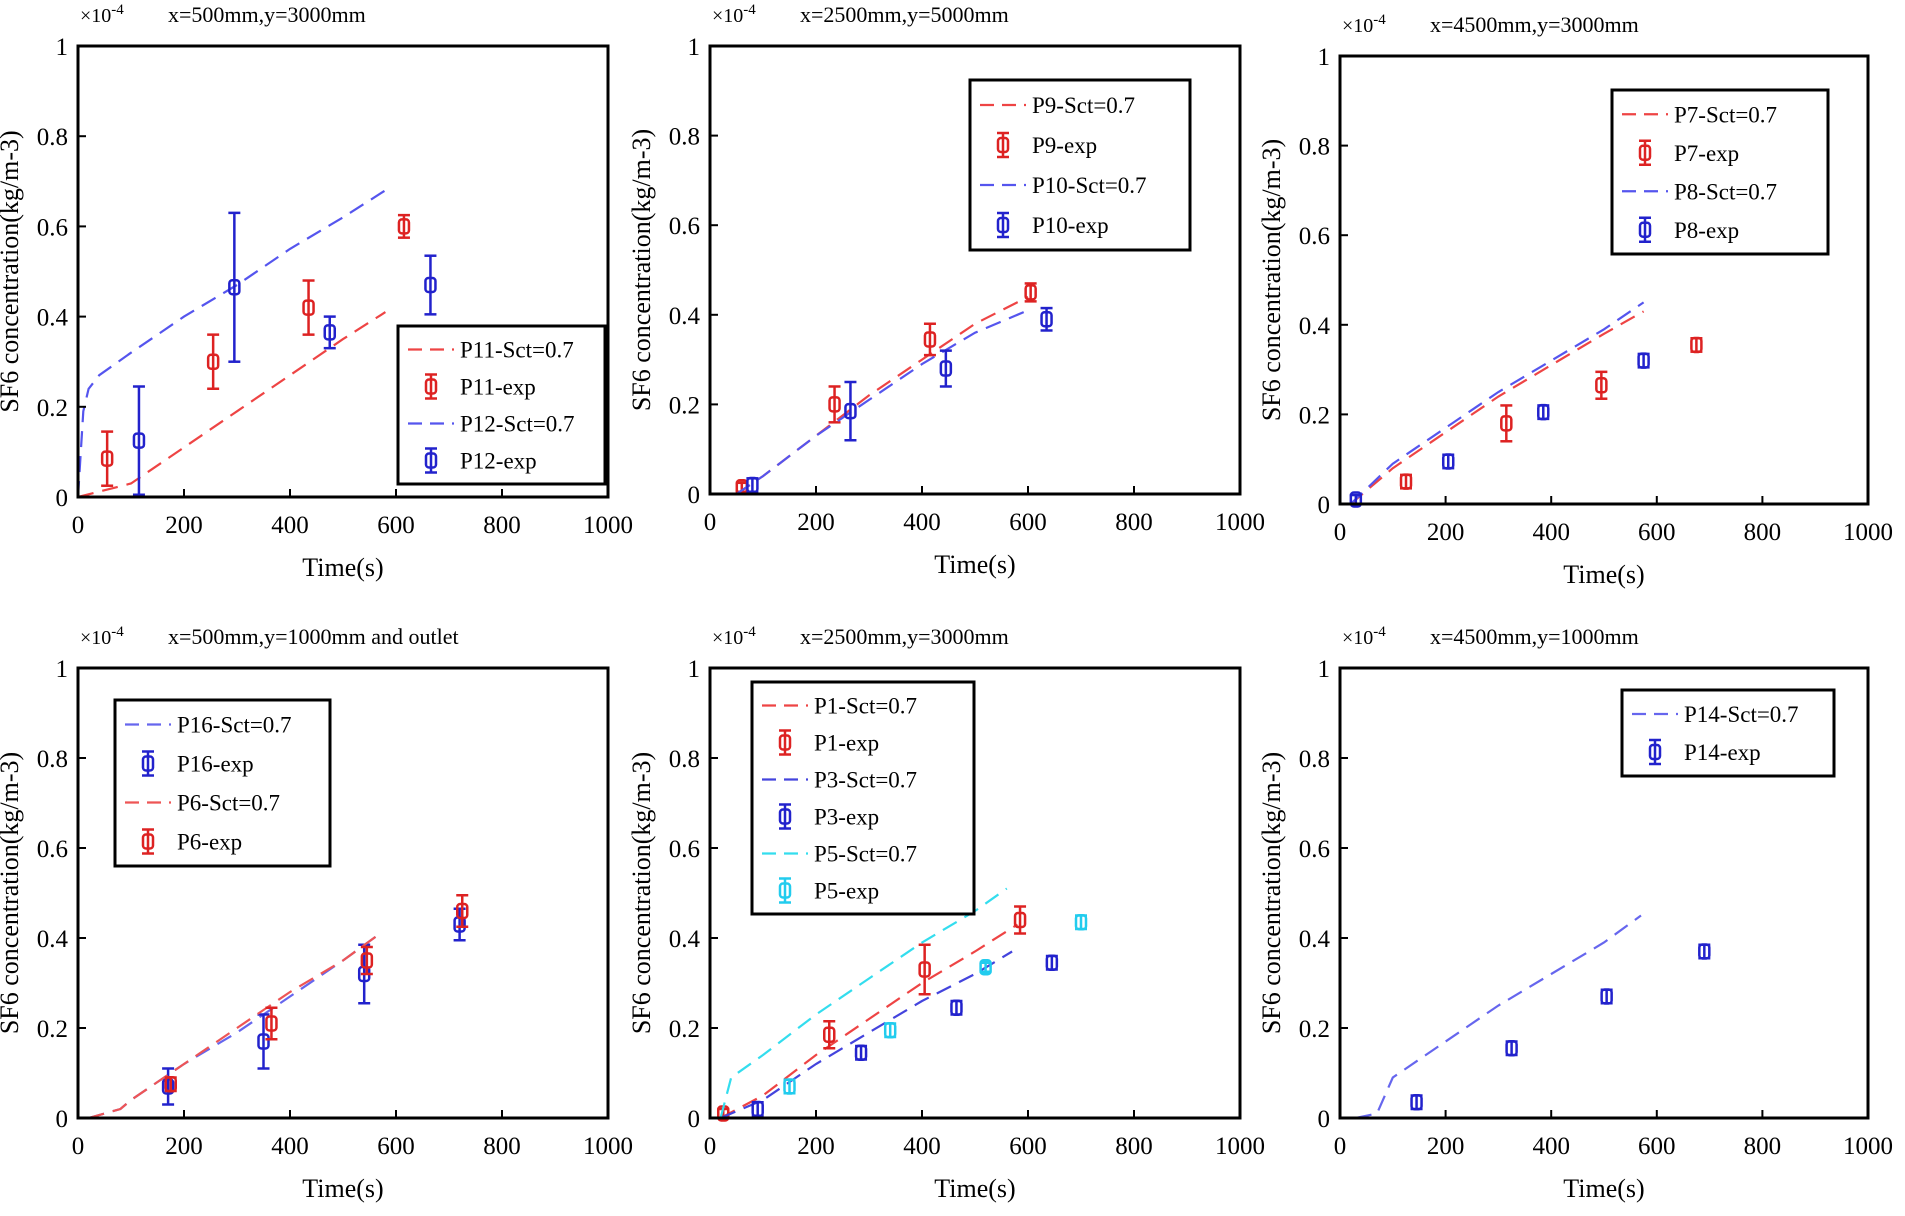 The width and height of the screenshot is (1905, 1216). I want to click on legend-entry: P6-exp, so click(191, 841).